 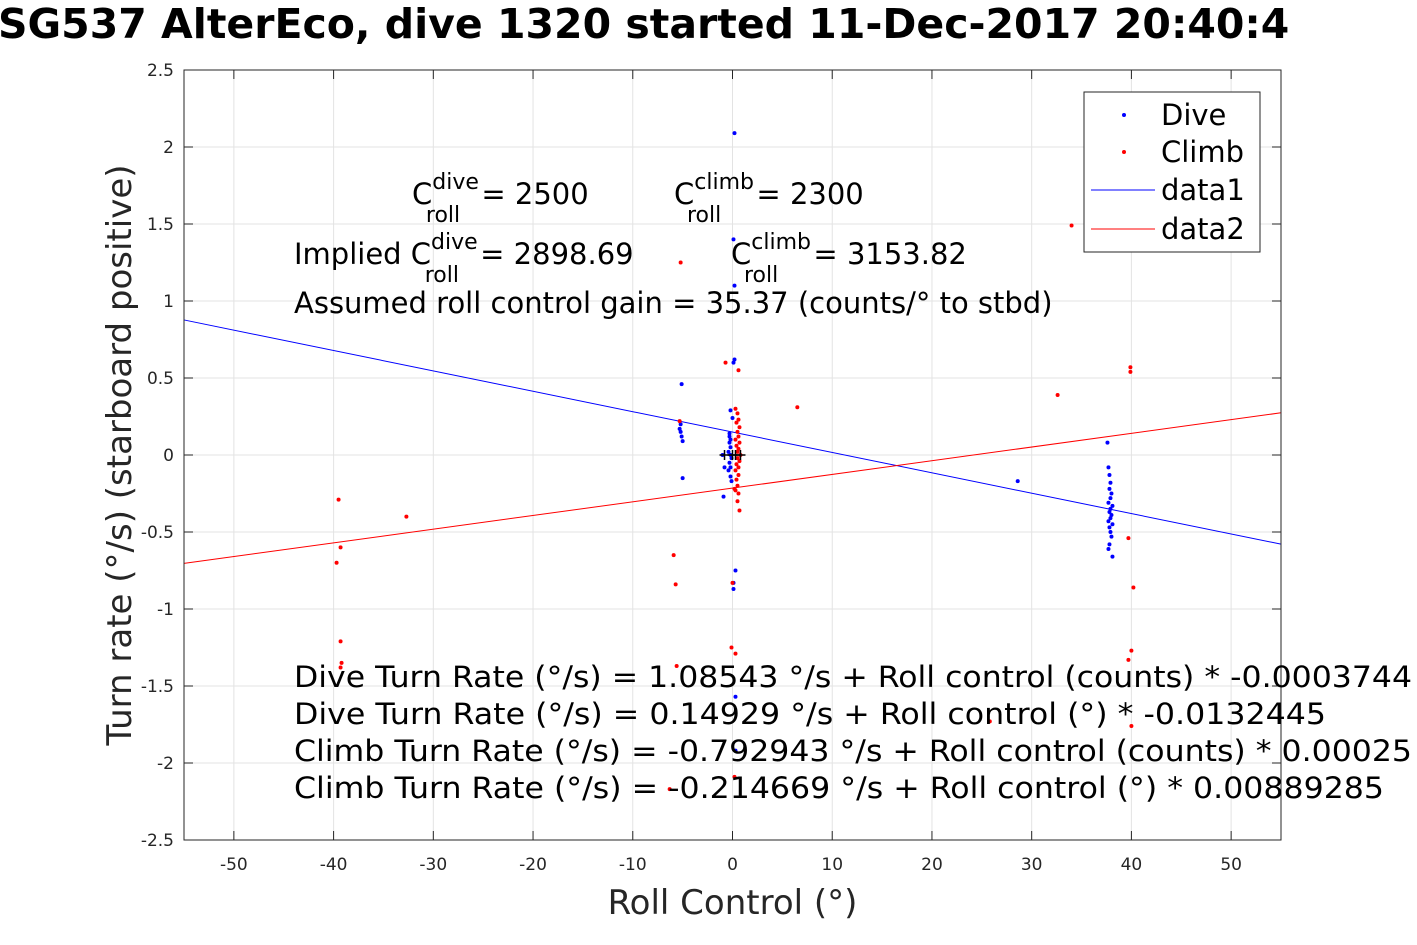 What do you see at coordinates (1193, 115) in the screenshot?
I see `legend-label-dive: Dive` at bounding box center [1193, 115].